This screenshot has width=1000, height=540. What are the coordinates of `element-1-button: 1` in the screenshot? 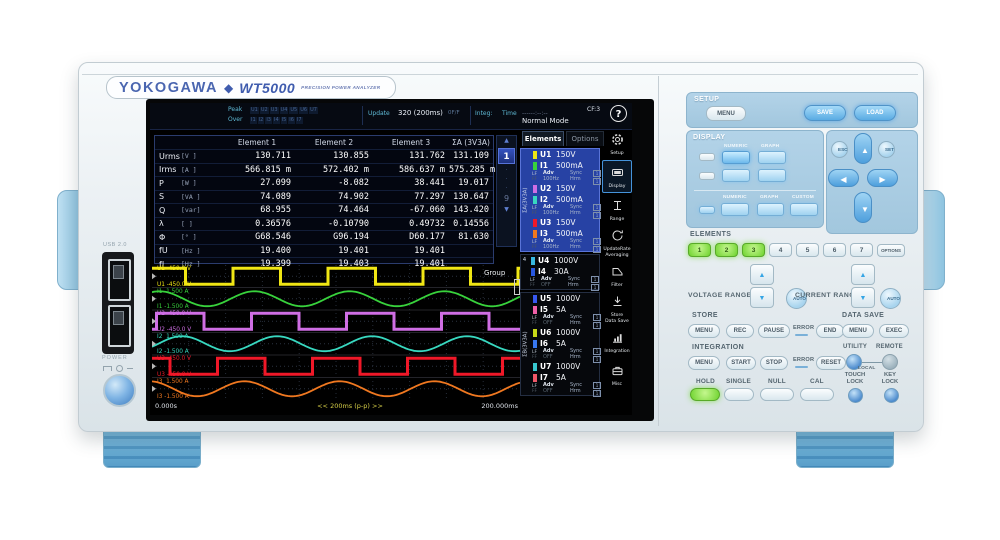 It's located at (699, 250).